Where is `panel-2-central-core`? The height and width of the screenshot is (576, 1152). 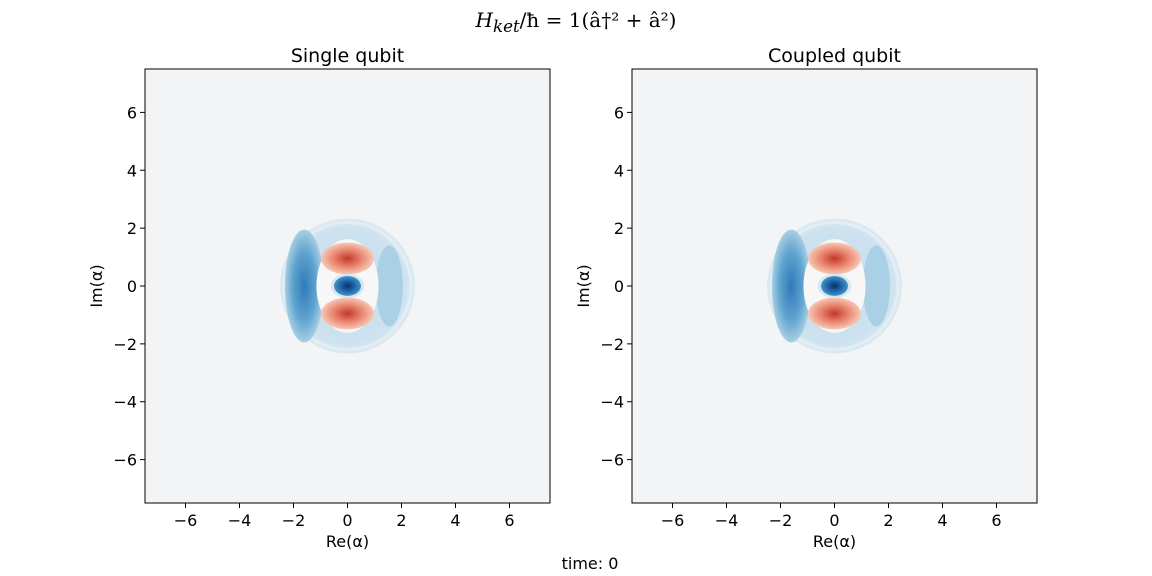 panel-2-central-core is located at coordinates (834, 286).